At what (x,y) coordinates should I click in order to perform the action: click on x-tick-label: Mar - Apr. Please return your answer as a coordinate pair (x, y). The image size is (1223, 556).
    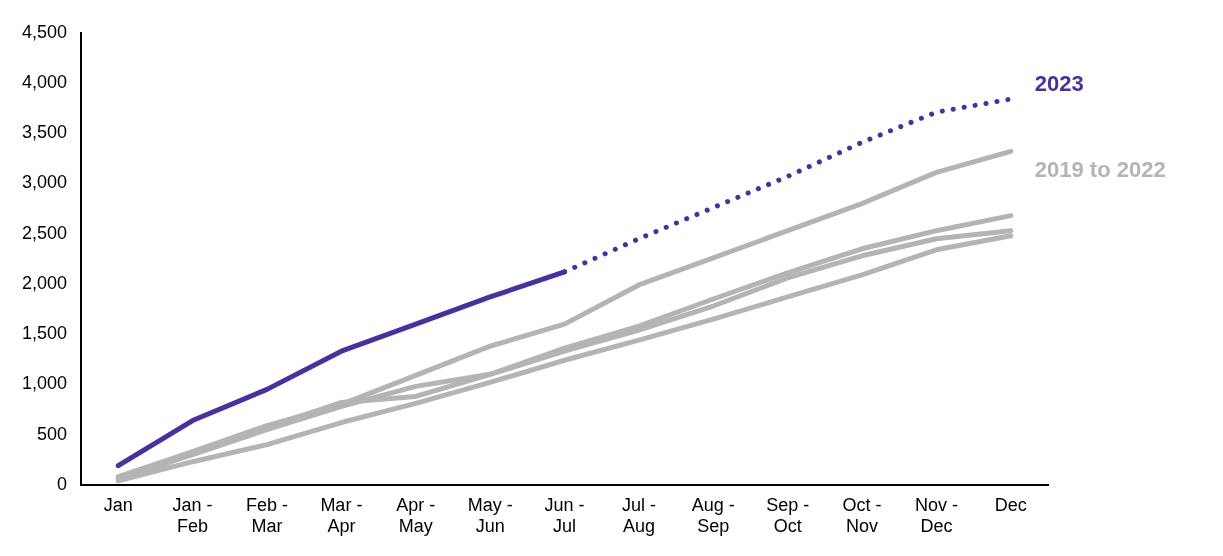
    Looking at the image, I should click on (341, 515).